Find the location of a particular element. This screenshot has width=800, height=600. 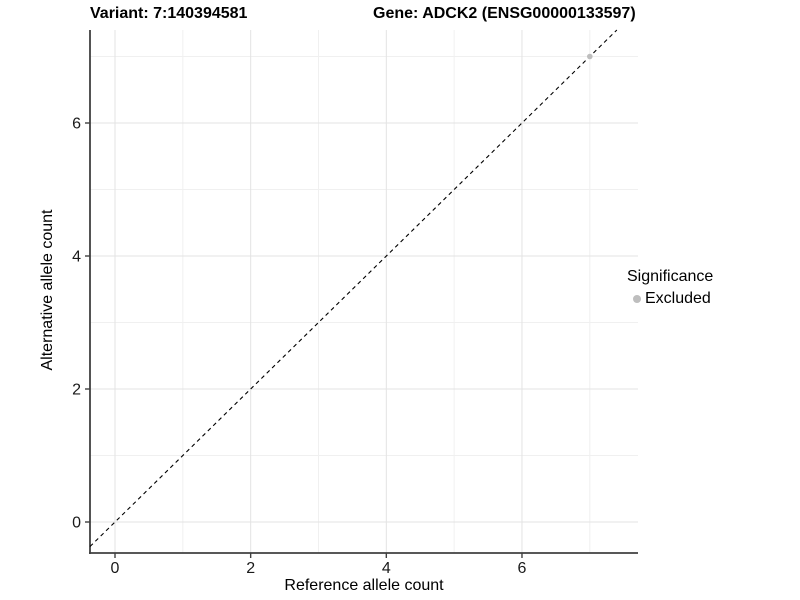

excluded-point-icon is located at coordinates (637, 298).